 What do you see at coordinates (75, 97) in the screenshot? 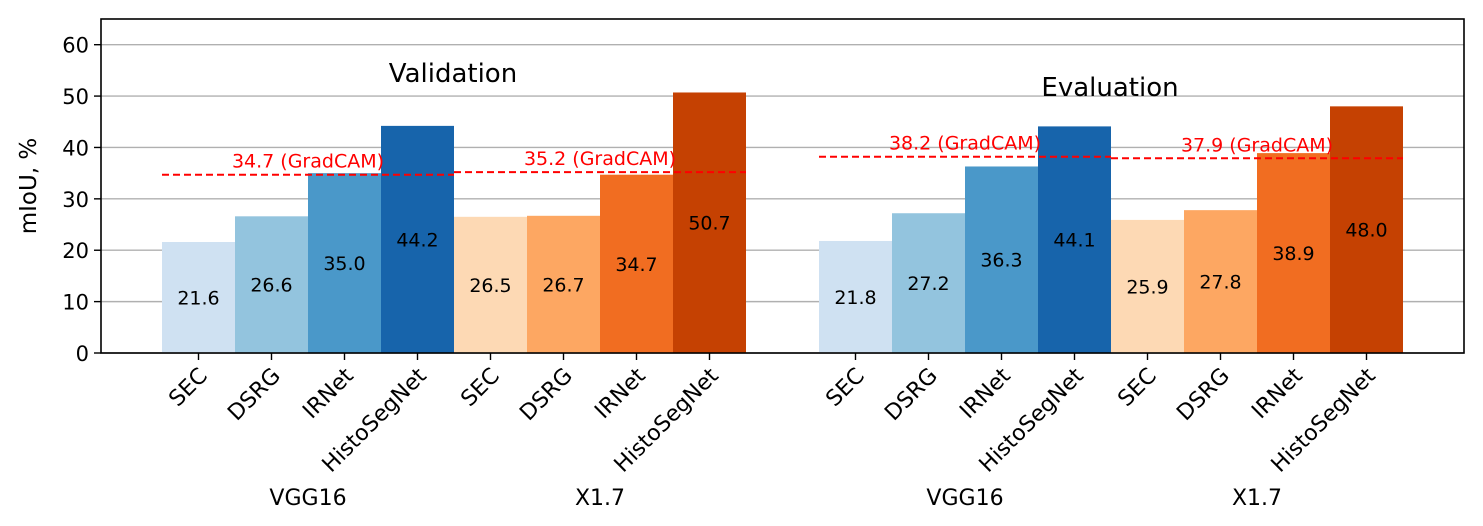
I see `y-tick-label: 50` at bounding box center [75, 97].